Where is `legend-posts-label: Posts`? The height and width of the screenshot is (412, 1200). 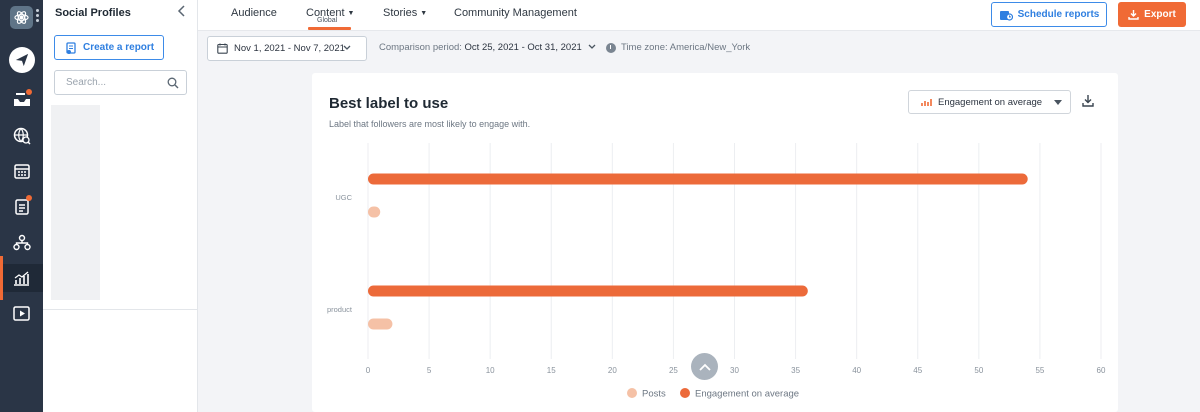
legend-posts-label: Posts is located at coordinates (654, 394).